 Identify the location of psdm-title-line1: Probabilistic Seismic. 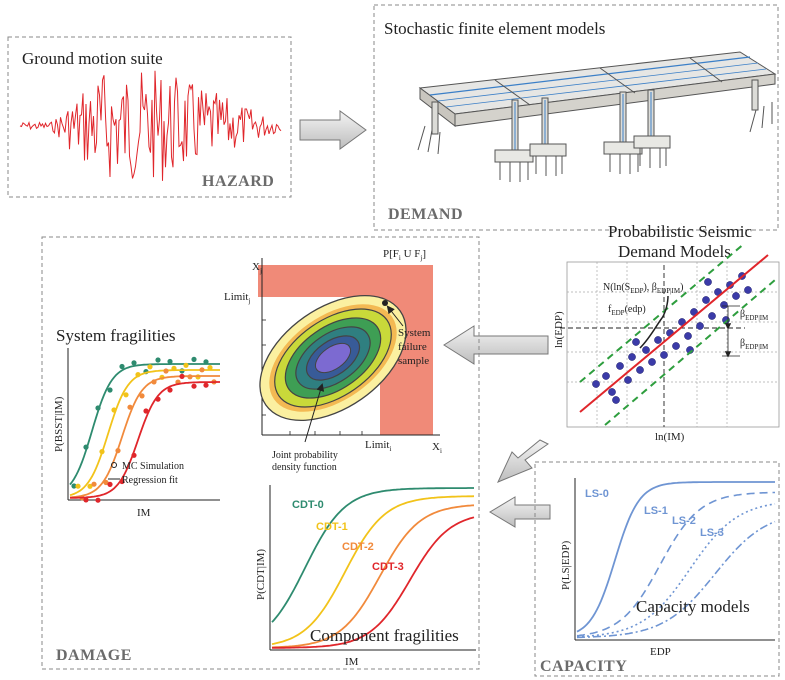
(680, 231).